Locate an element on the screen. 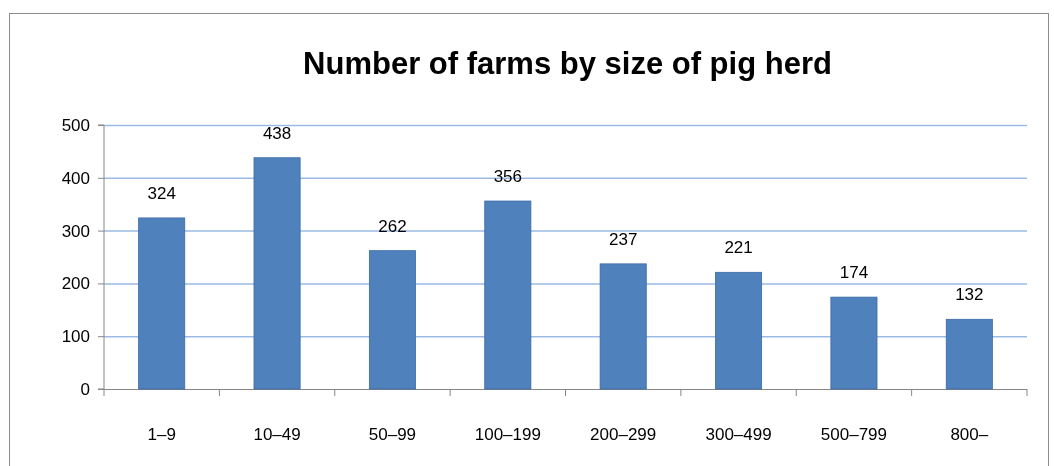 This screenshot has width=1054, height=466. x-tick-label: 200–299 is located at coordinates (623, 434).